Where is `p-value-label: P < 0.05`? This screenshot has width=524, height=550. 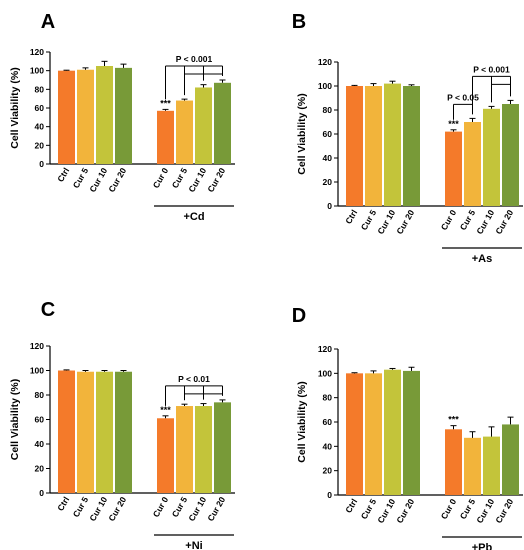 p-value-label: P < 0.05 is located at coordinates (463, 97).